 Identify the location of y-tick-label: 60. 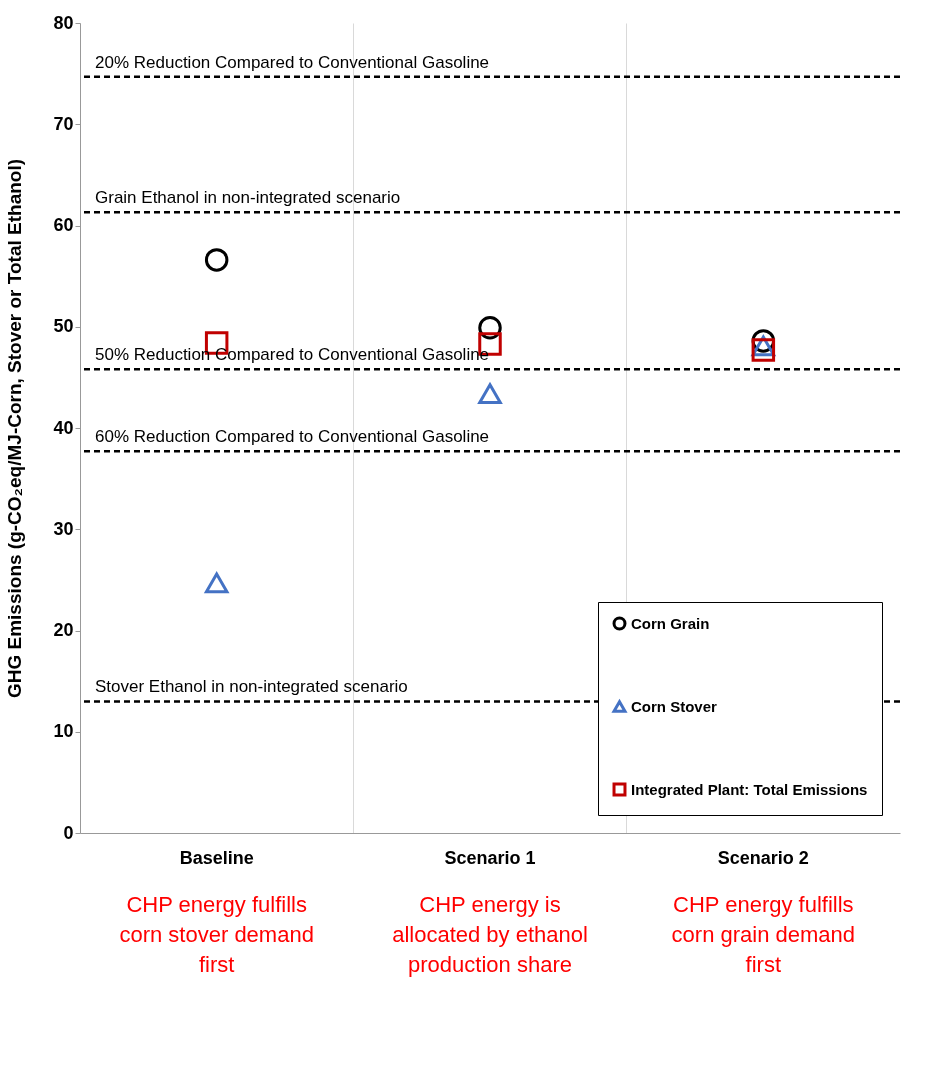
(63, 225).